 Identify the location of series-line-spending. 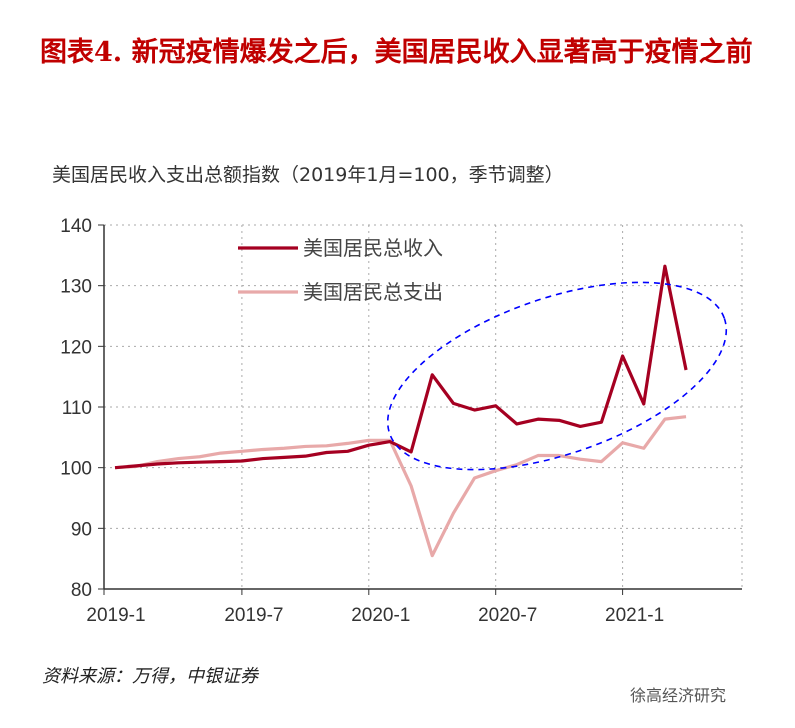
(400, 486).